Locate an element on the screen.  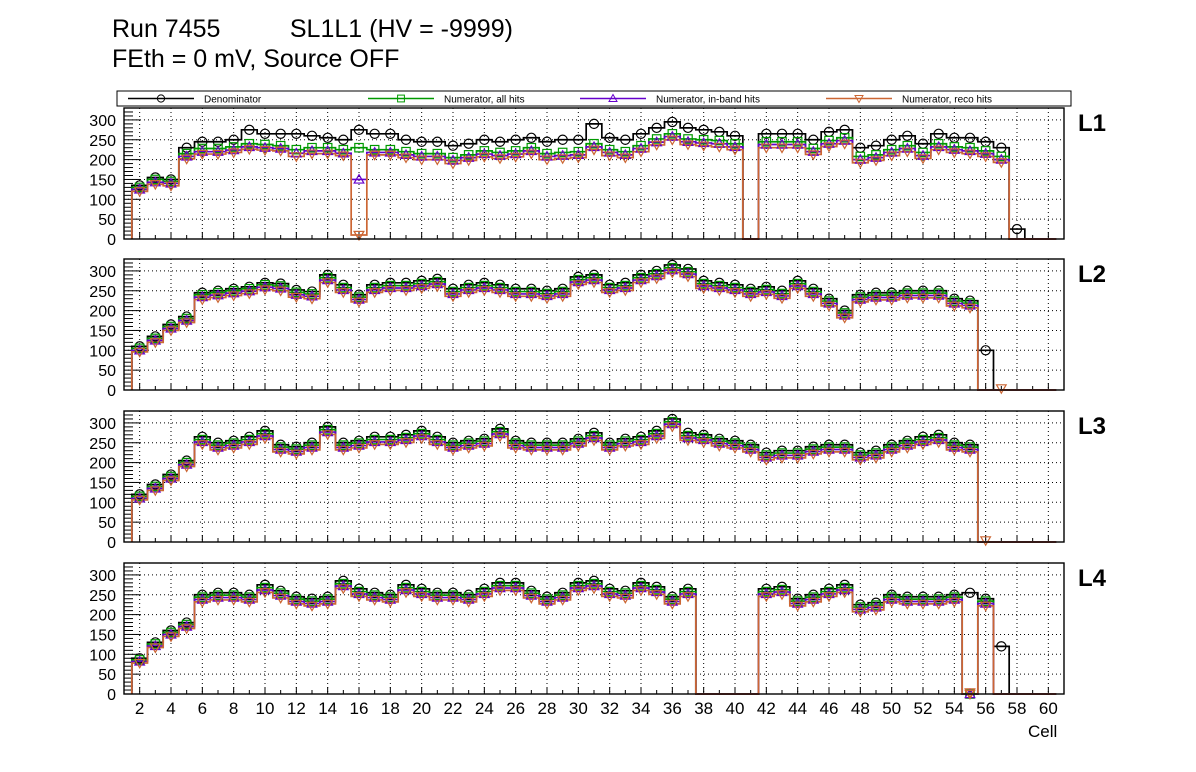
panel-label-l3: L3 is located at coordinates (1092, 426).